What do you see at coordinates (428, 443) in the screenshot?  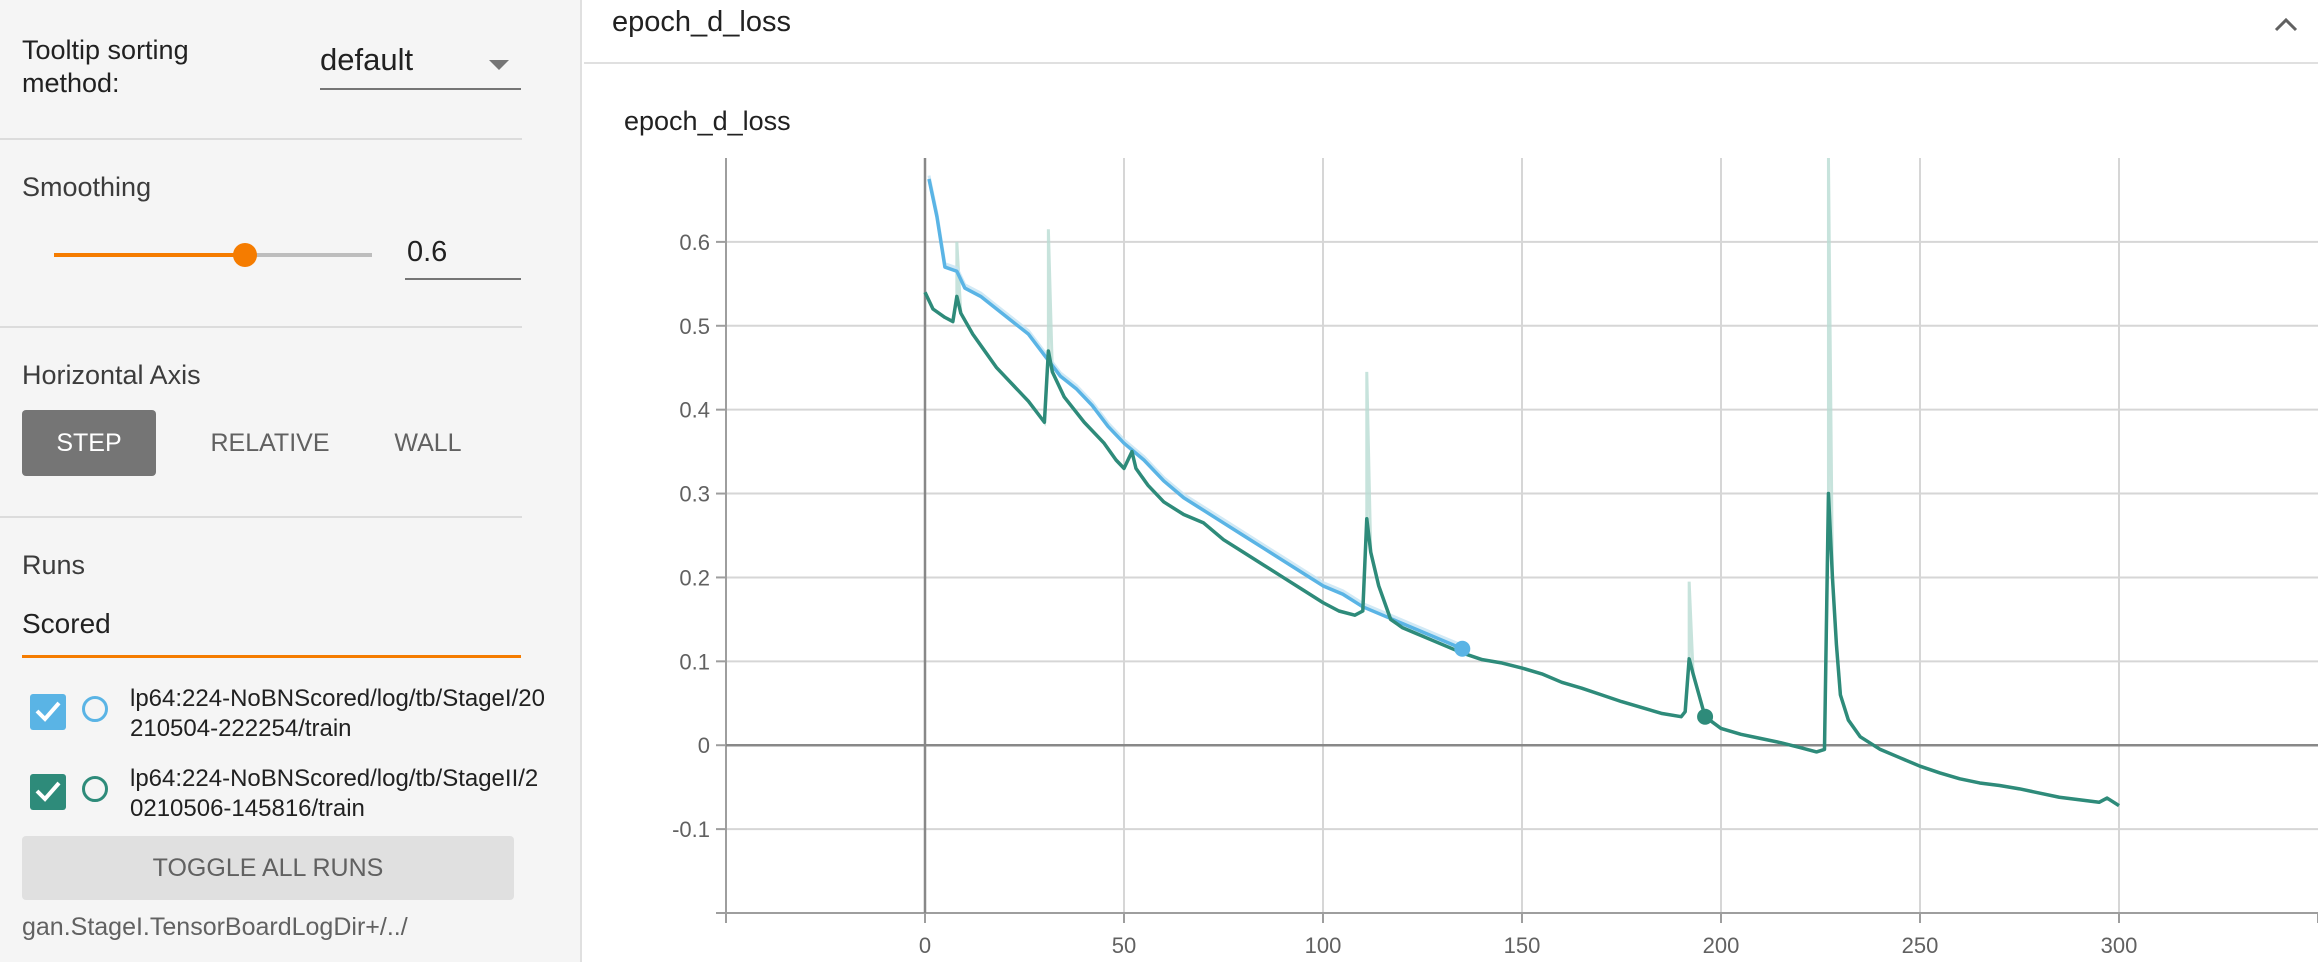 I see `axis-wall-button: WALL` at bounding box center [428, 443].